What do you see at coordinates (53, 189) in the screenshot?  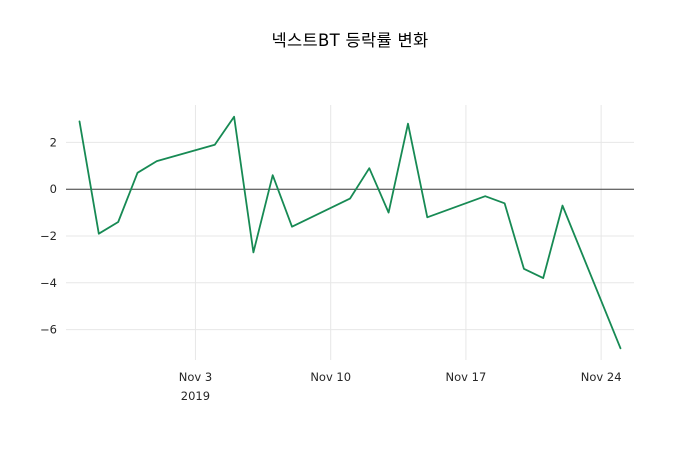 I see `y-tick-label: 0` at bounding box center [53, 189].